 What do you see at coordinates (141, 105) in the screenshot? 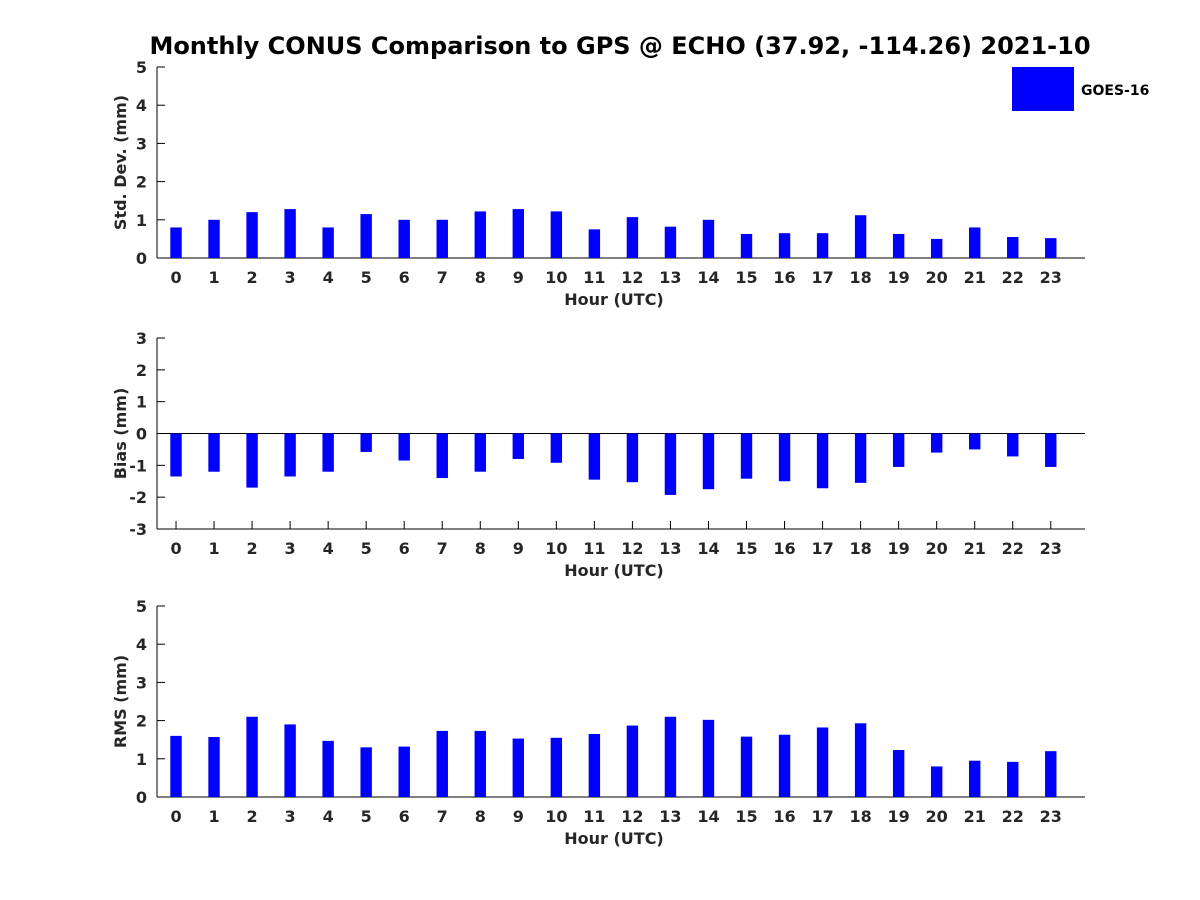
I see `std-dev-y-tick-label: 4` at bounding box center [141, 105].